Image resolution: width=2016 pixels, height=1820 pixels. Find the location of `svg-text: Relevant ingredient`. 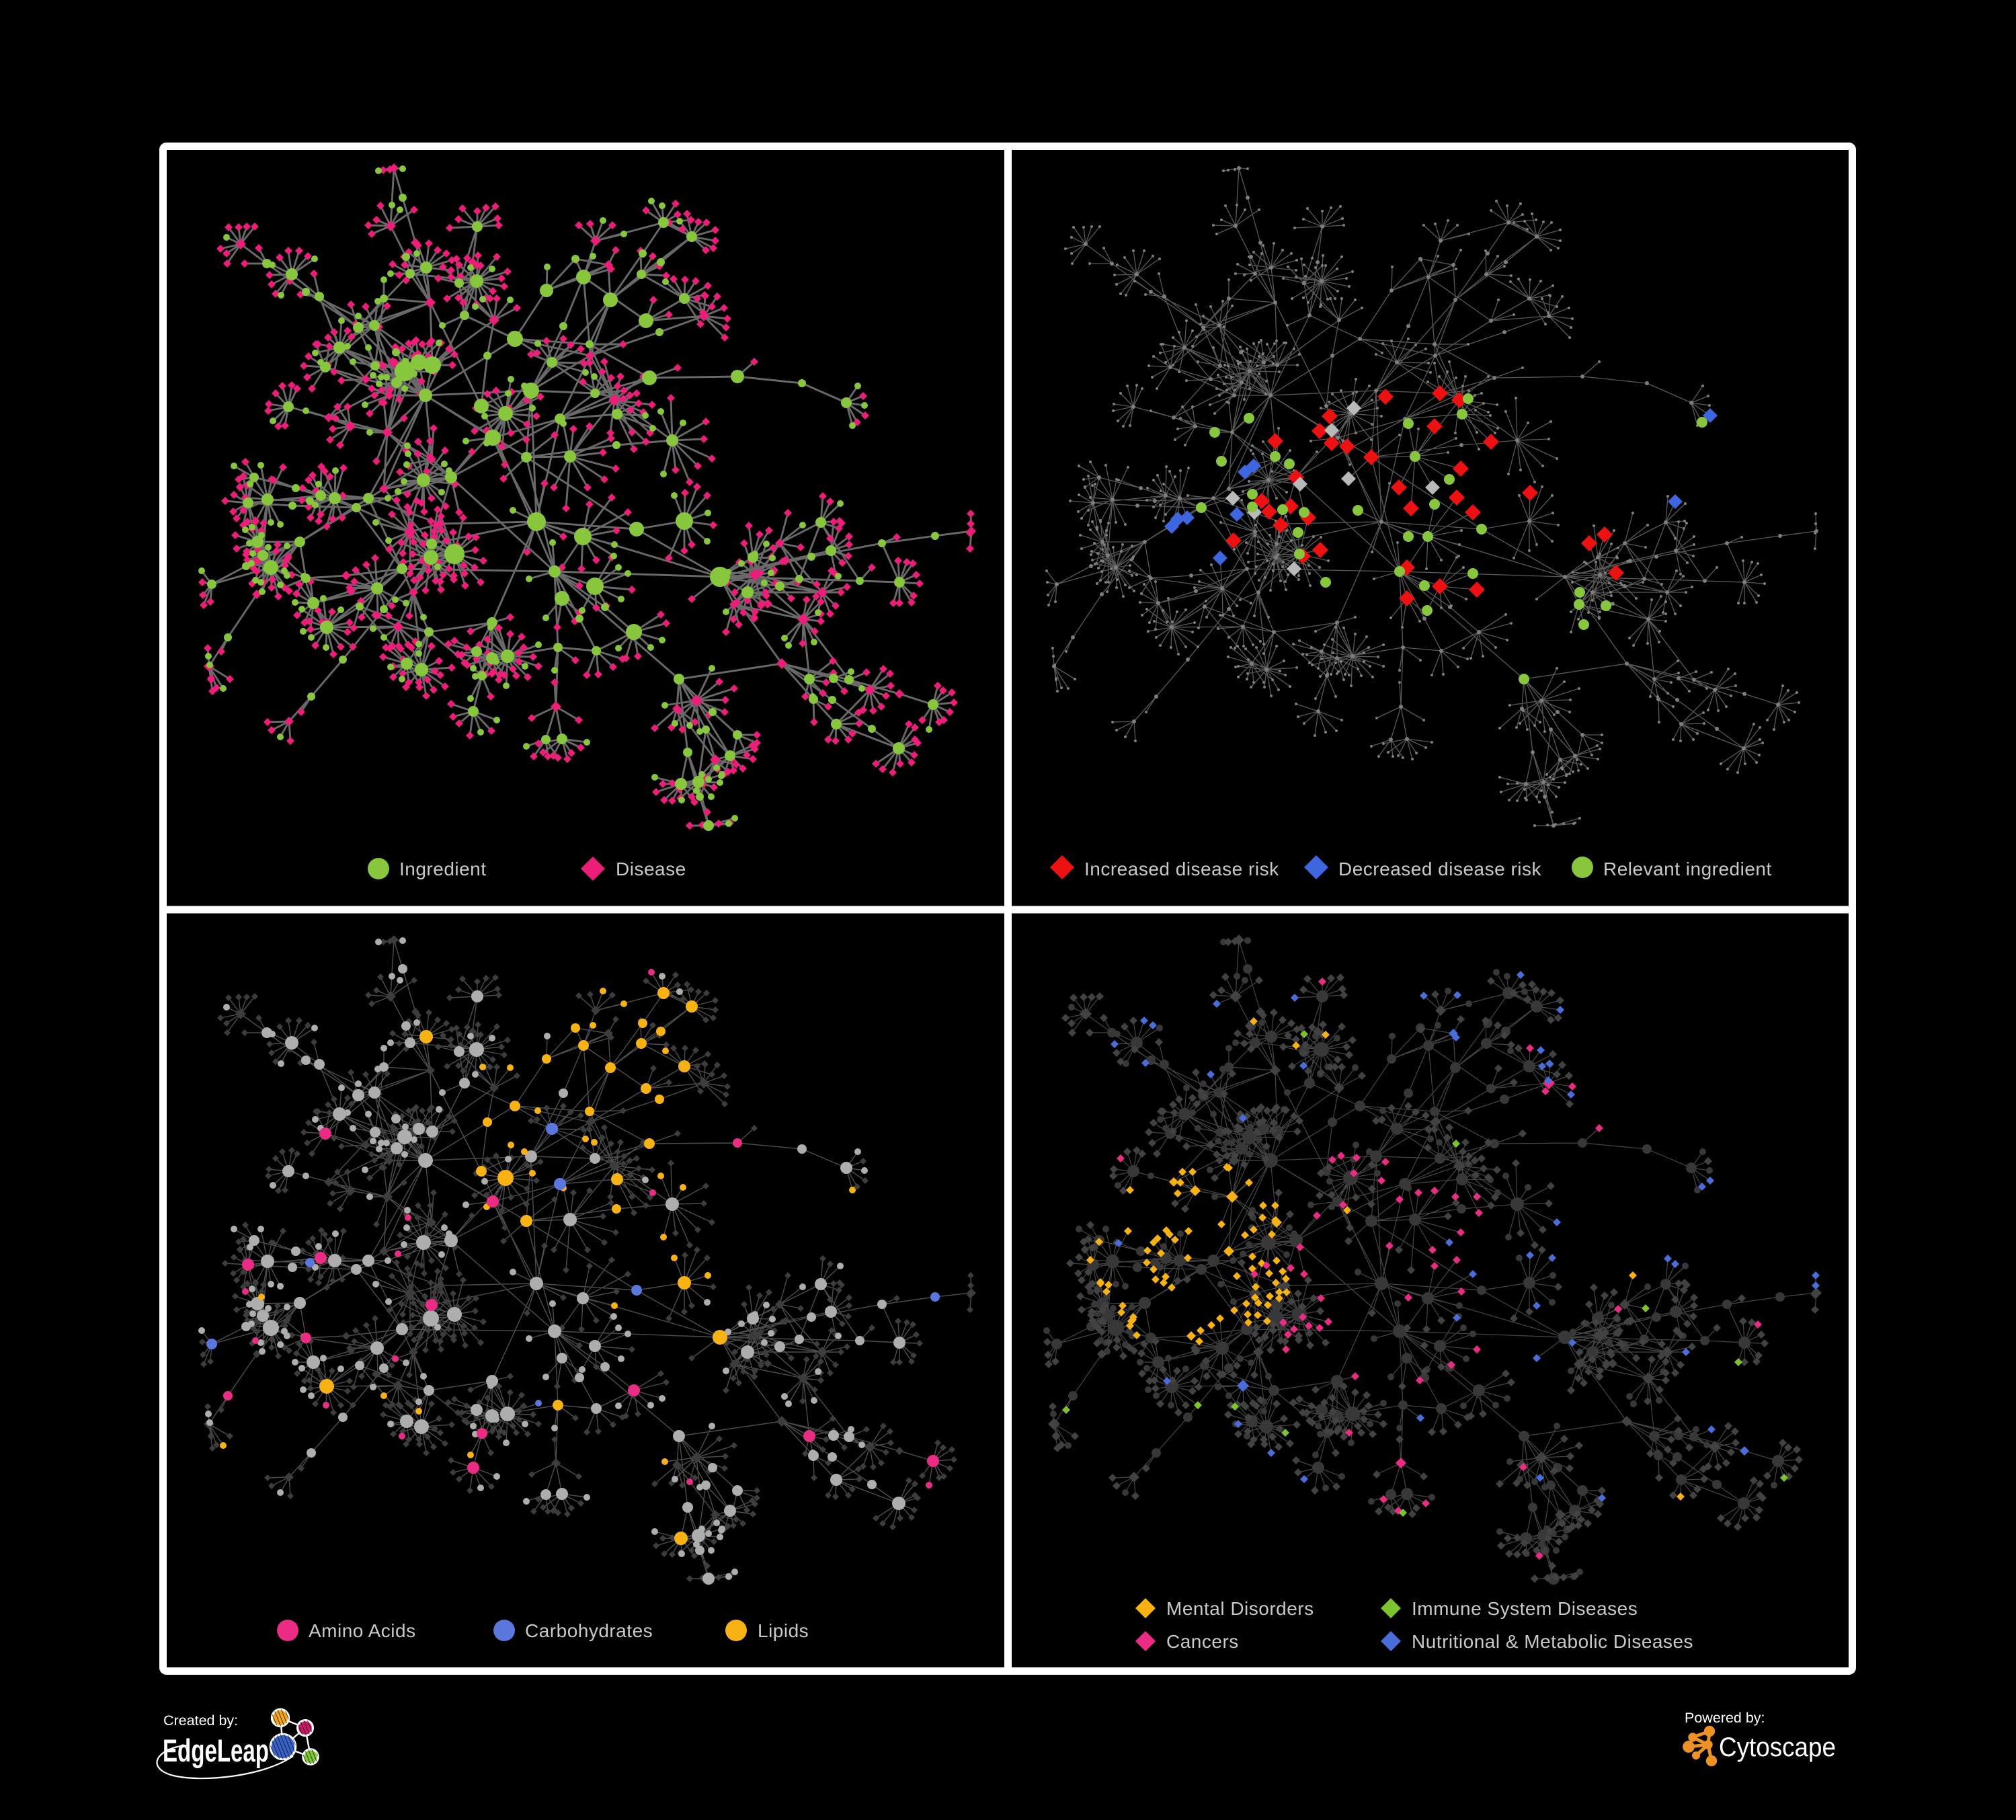

svg-text: Relevant ingredient is located at coordinates (1687, 869).